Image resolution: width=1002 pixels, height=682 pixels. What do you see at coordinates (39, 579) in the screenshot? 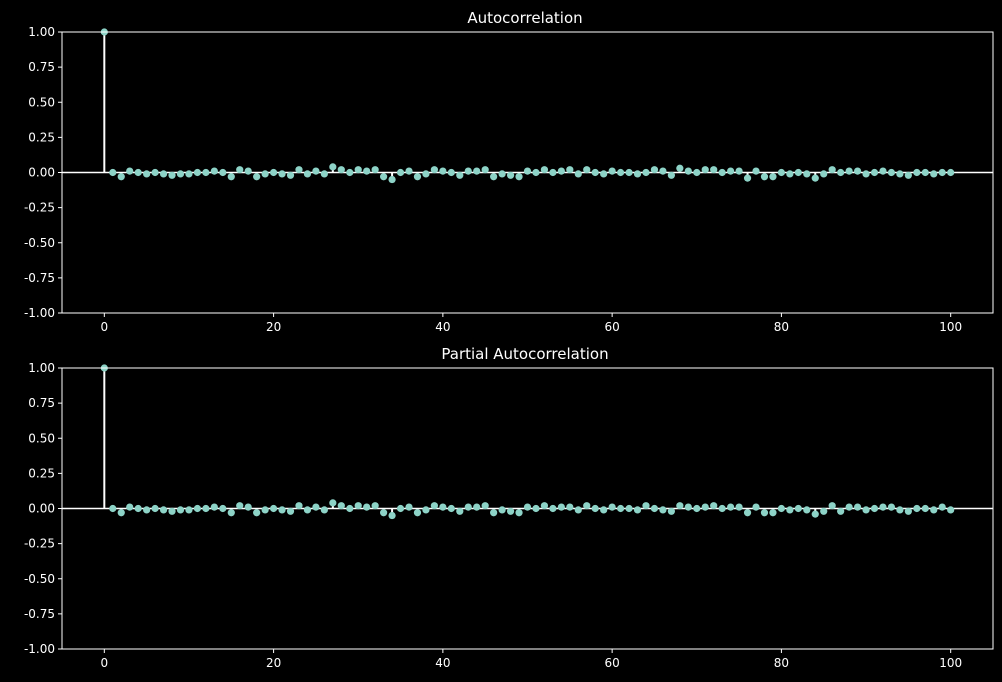
I see `pacf-y-tick-label: -0.50` at bounding box center [39, 579].